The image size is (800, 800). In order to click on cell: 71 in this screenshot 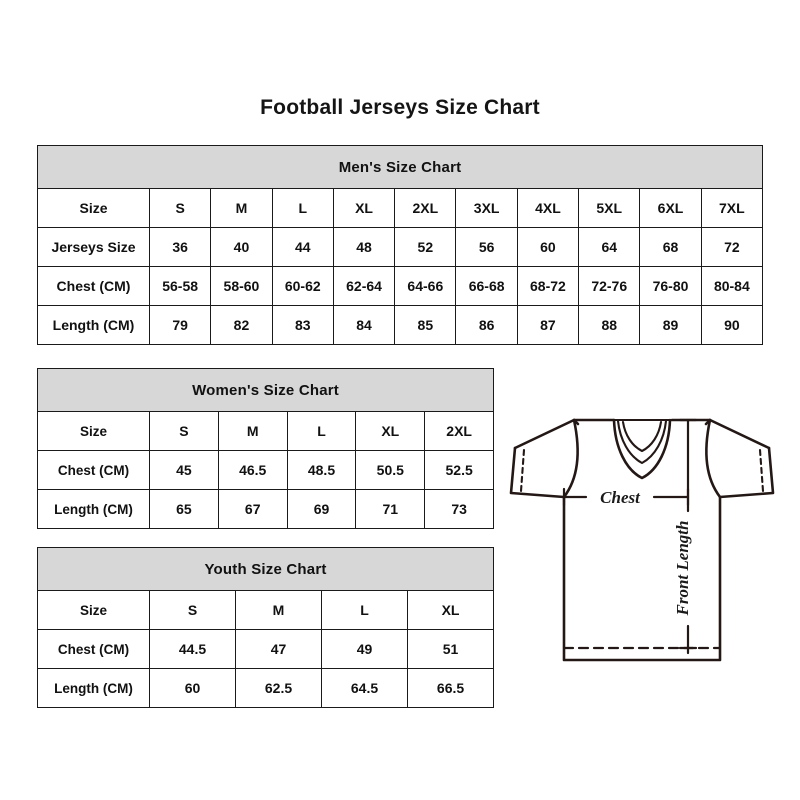, I will do `click(390, 509)`.